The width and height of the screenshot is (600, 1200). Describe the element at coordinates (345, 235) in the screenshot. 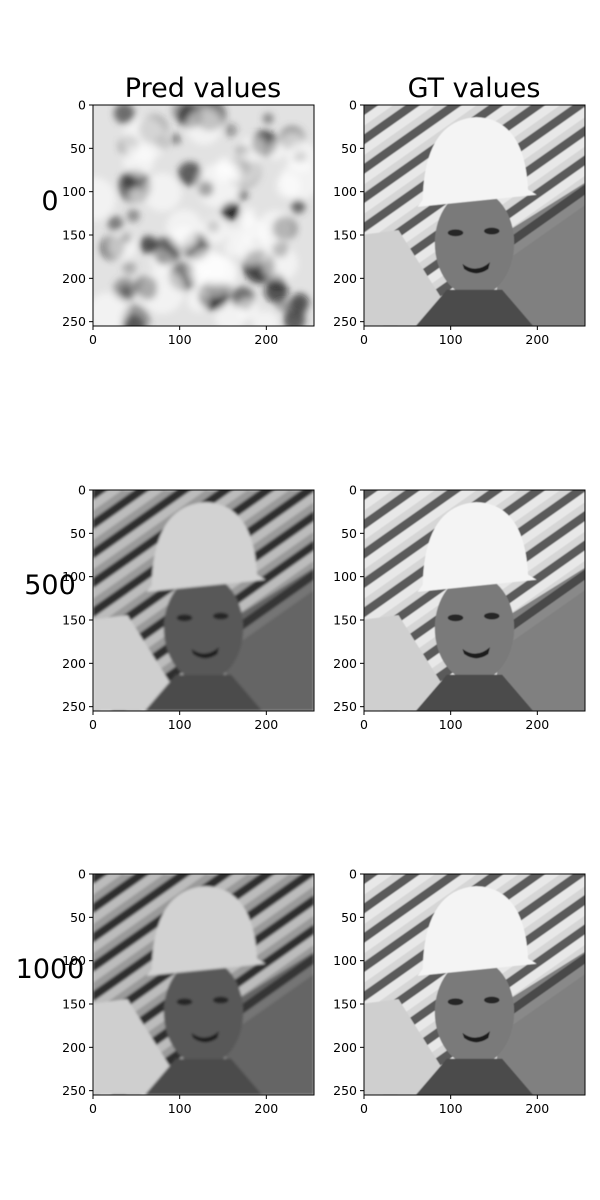

I see `panel-r0-c1-ytick-label: 150` at that location.